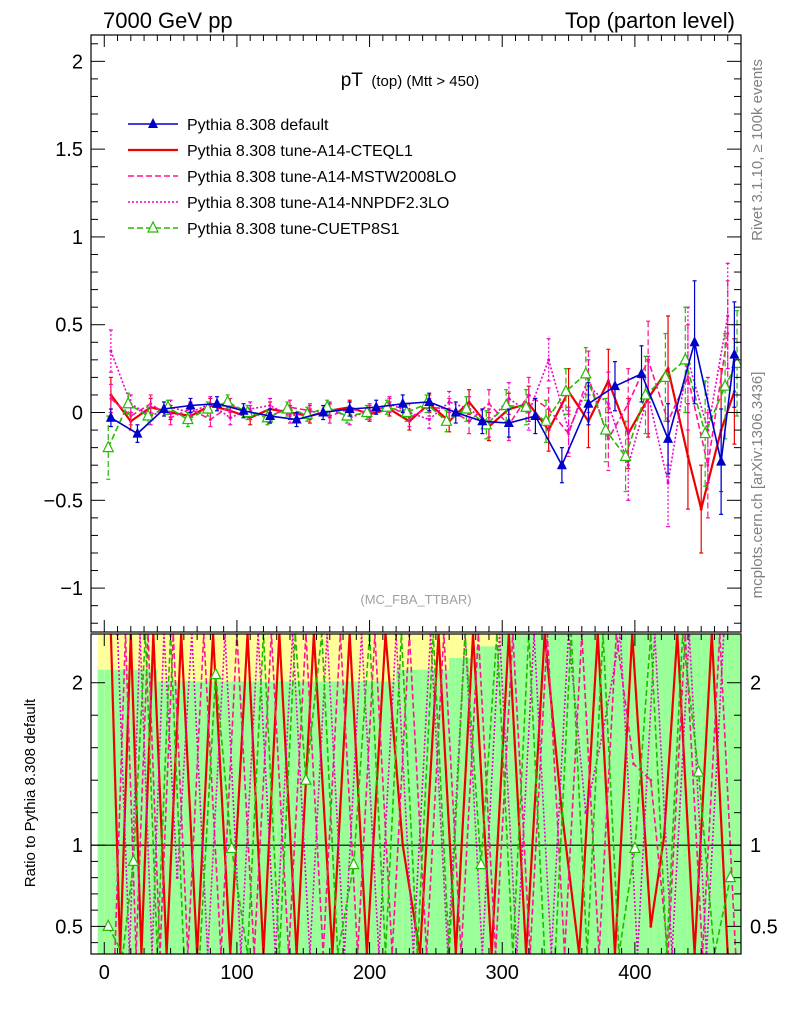  Describe the element at coordinates (63, 501) in the screenshot. I see `y-tick-label: −0.5` at that location.